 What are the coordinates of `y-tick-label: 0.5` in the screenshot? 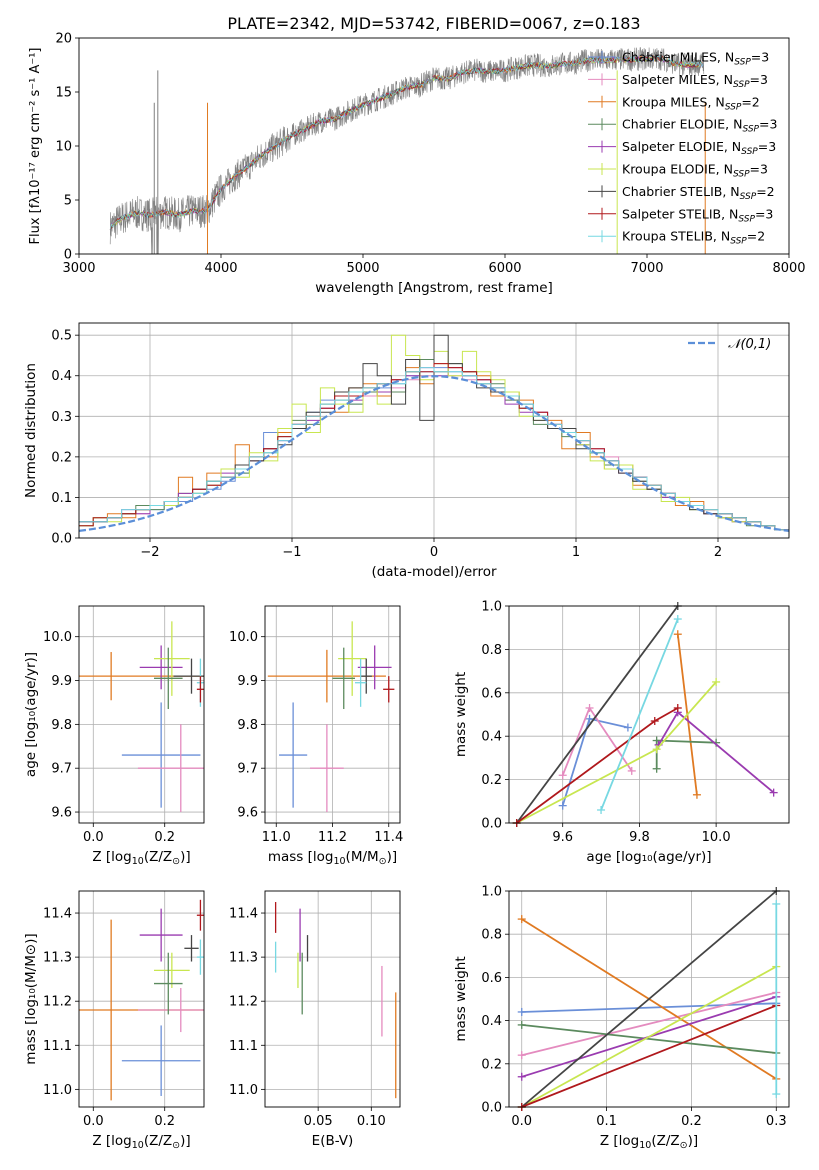 It's located at (61, 336).